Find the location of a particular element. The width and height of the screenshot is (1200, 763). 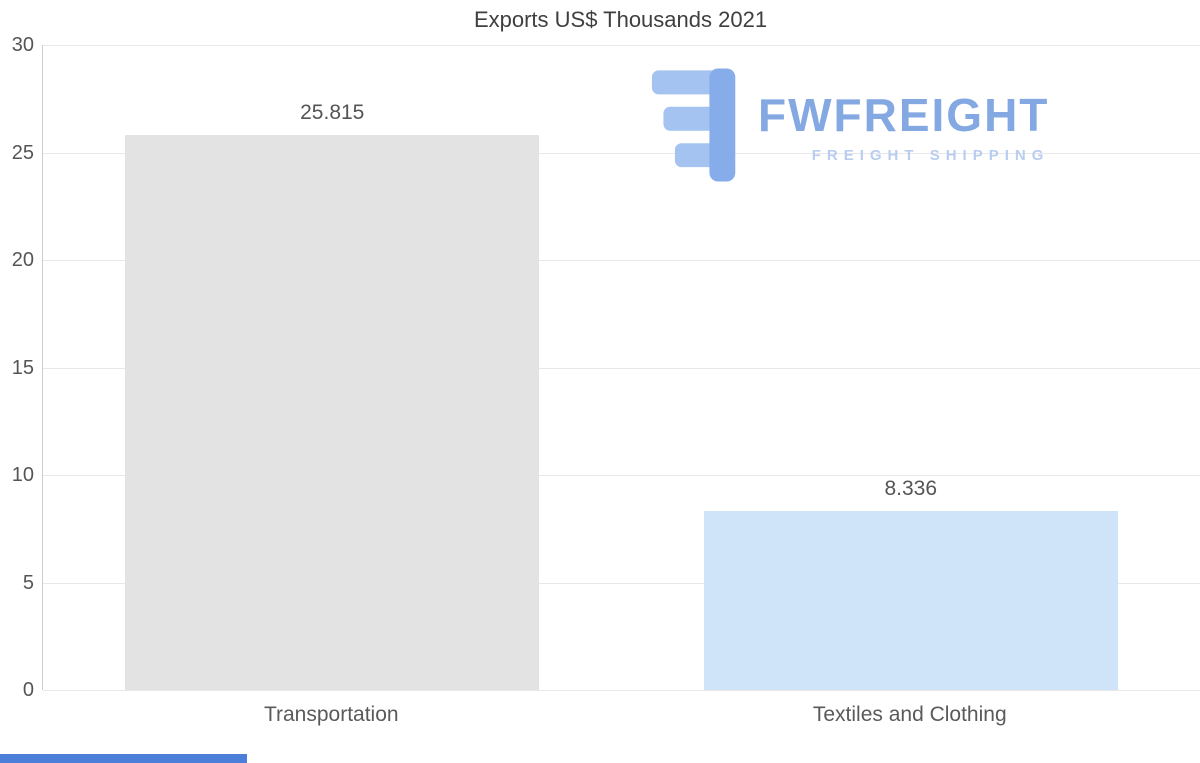

y-tick-label: 25 is located at coordinates (22, 152).